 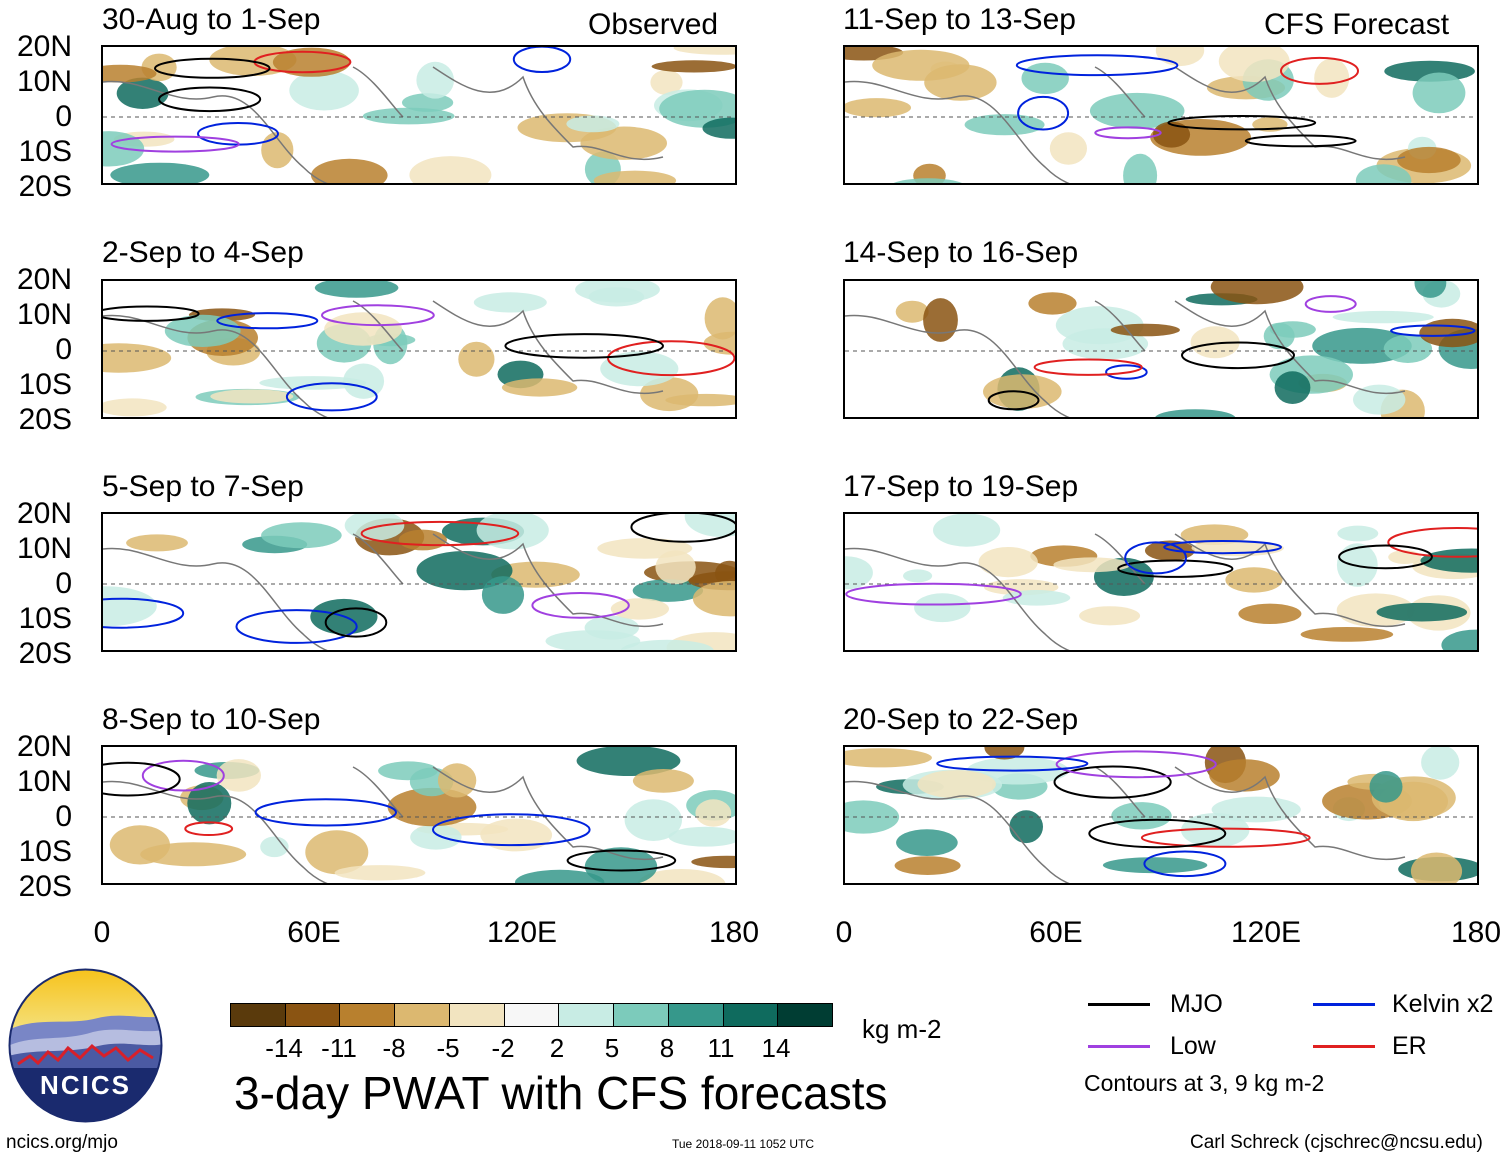 I want to click on colorbar-unit: kg m-2, so click(x=902, y=1029).